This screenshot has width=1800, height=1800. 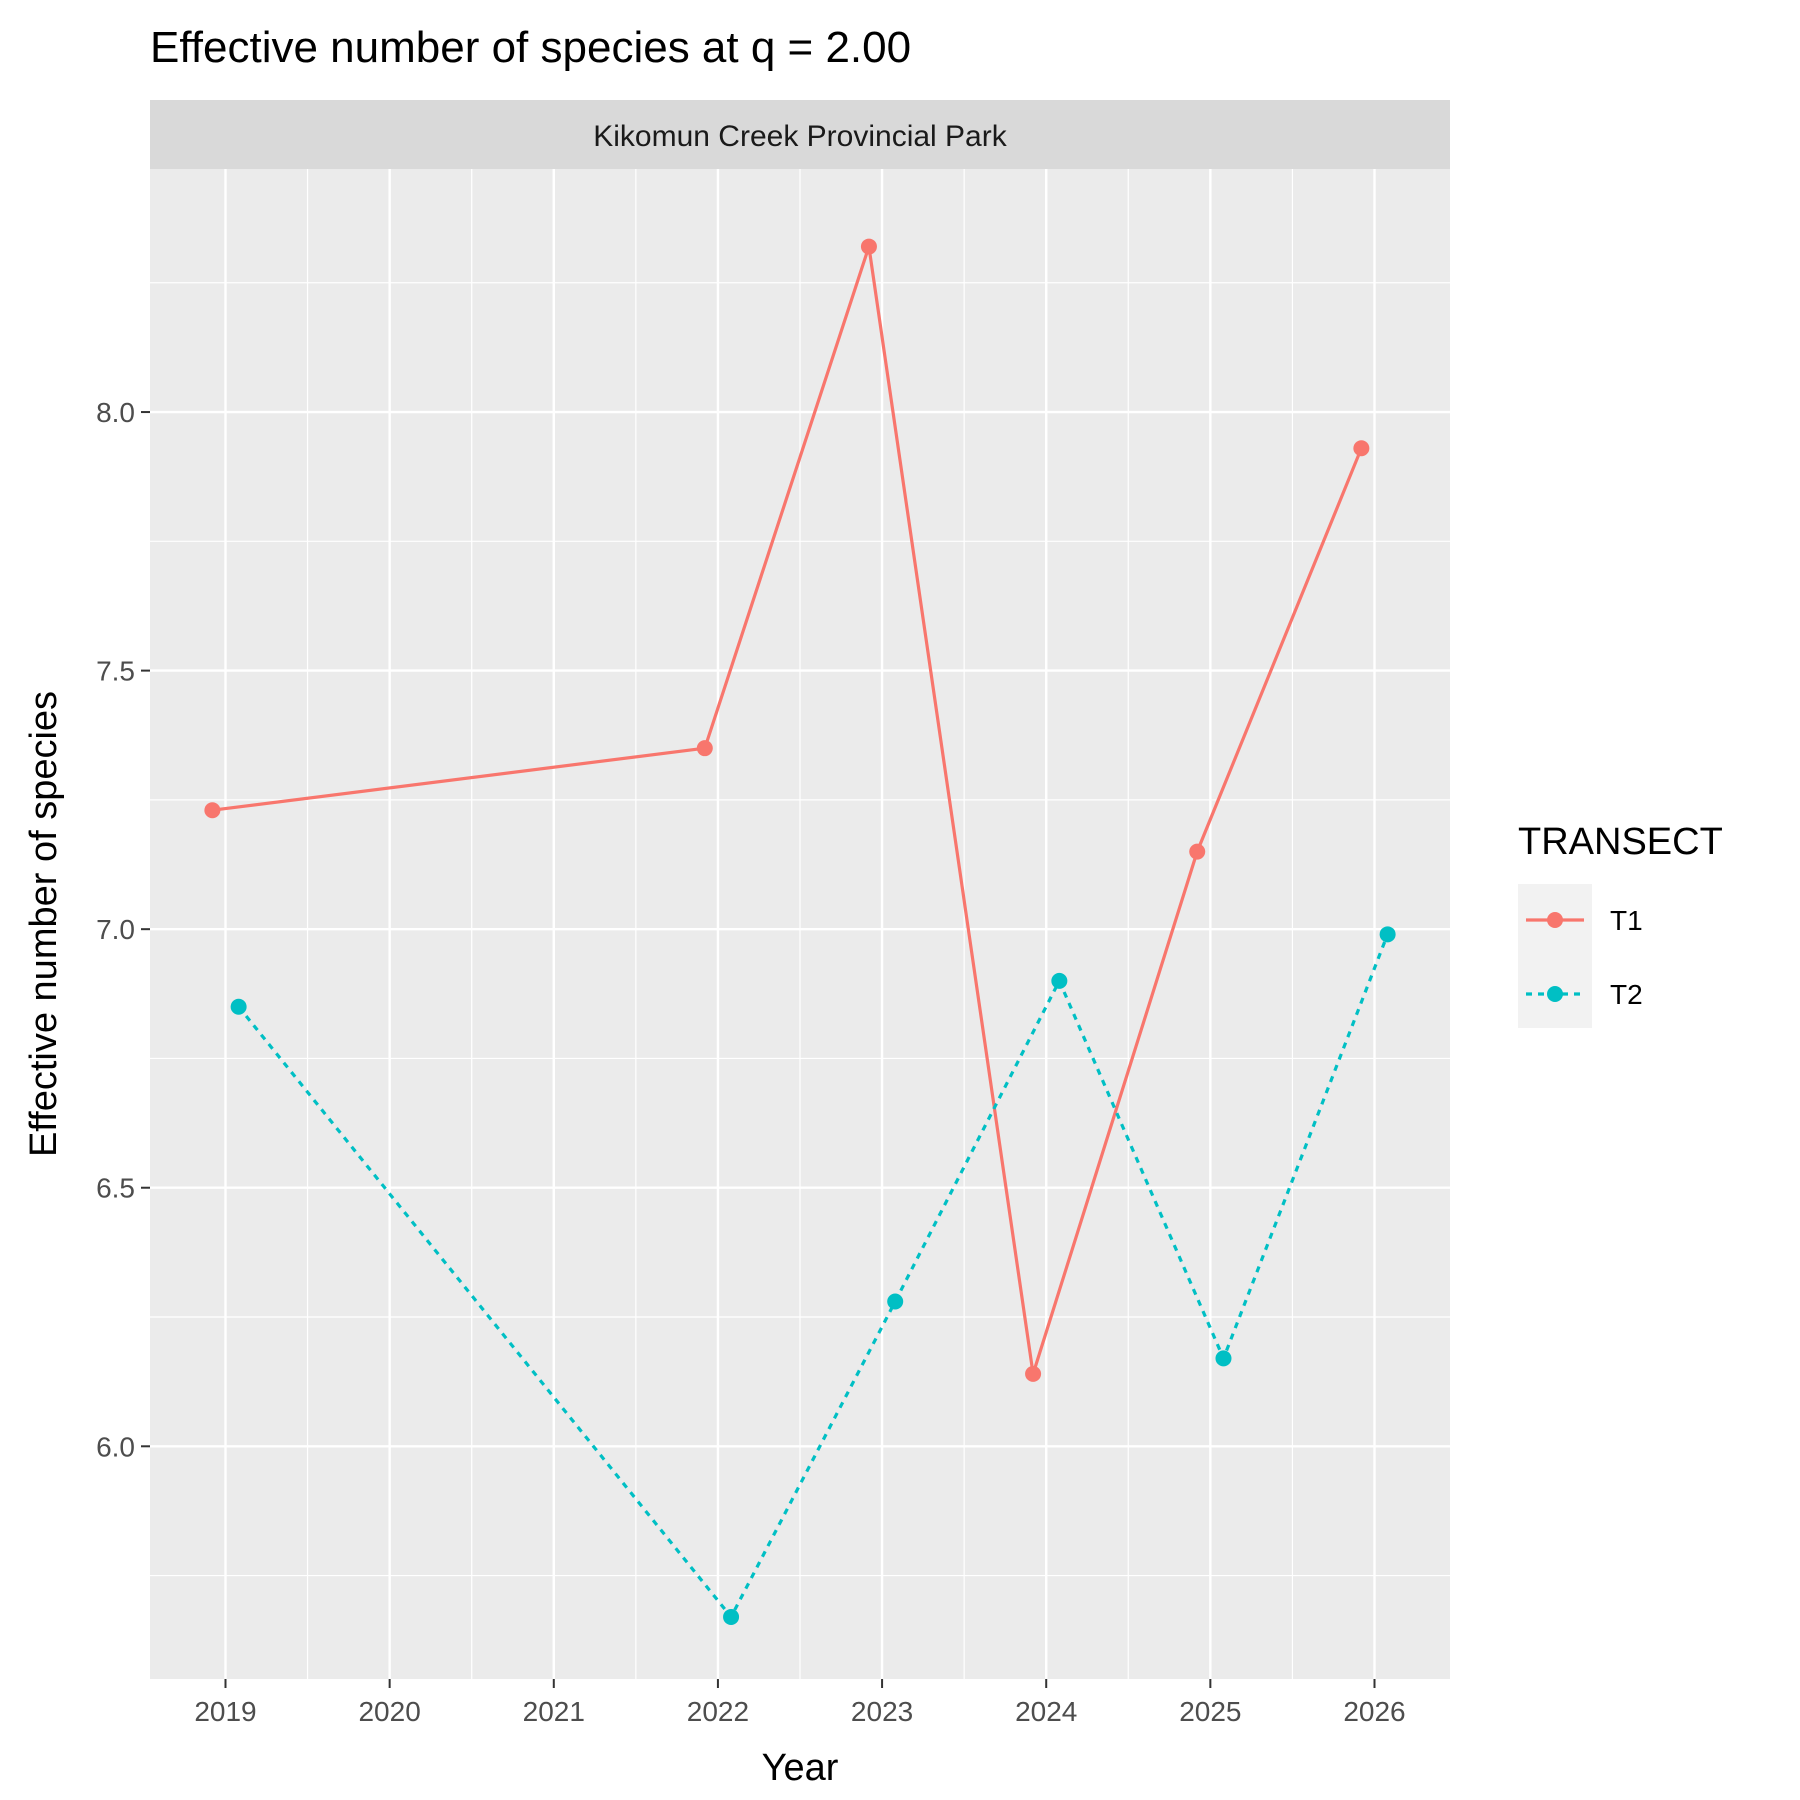 I want to click on x-tick-label: 2025, so click(x=1210, y=1711).